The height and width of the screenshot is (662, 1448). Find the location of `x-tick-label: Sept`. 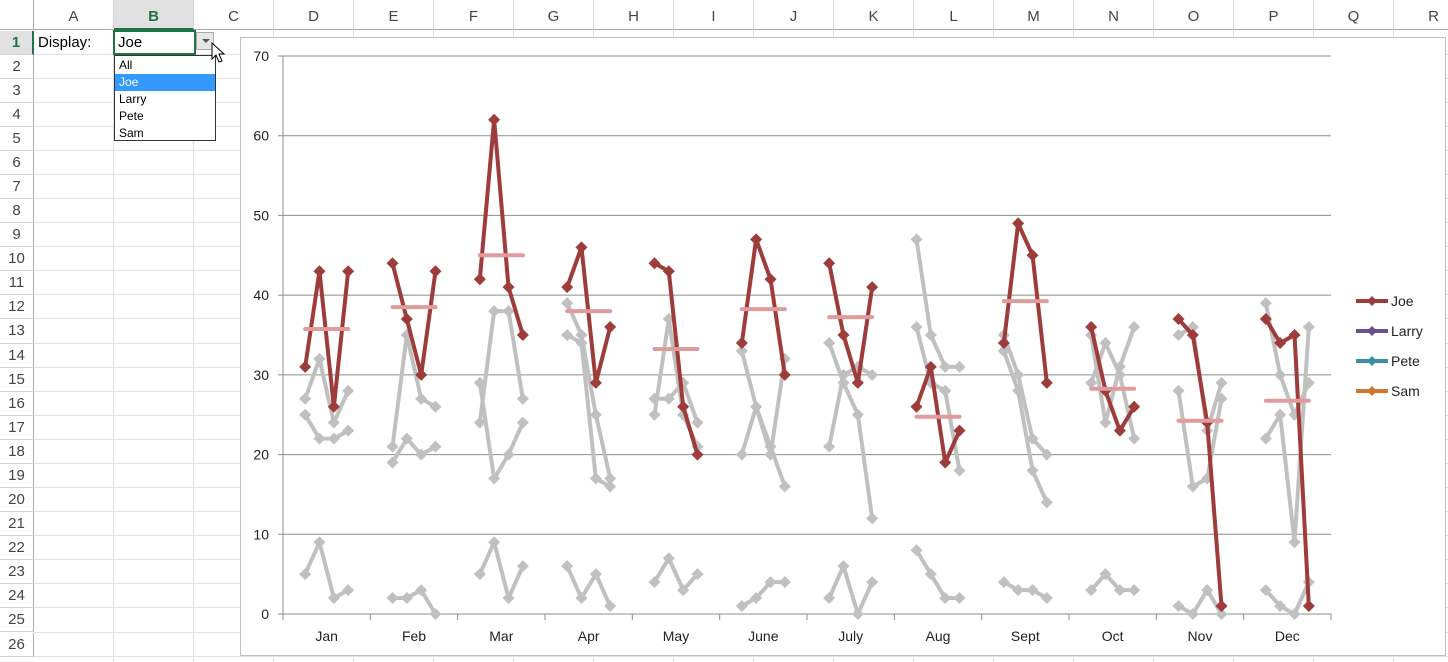

x-tick-label: Sept is located at coordinates (1025, 636).